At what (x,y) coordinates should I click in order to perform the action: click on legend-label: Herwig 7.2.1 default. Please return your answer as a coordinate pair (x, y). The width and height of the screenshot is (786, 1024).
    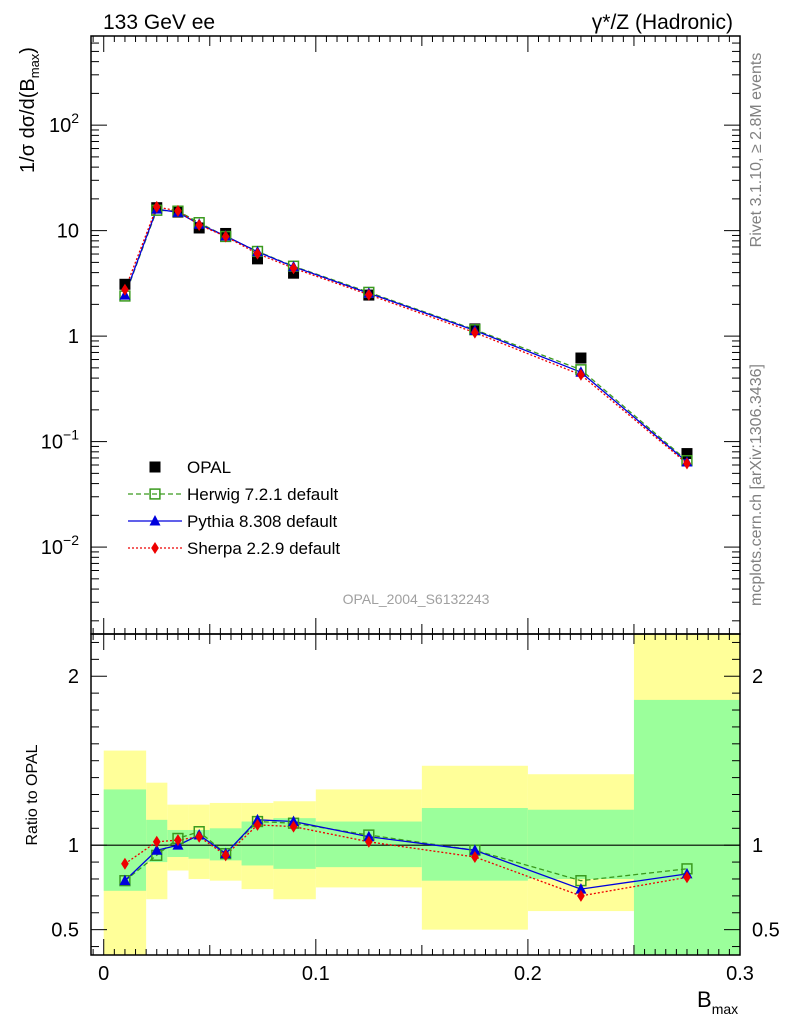
    Looking at the image, I should click on (262, 494).